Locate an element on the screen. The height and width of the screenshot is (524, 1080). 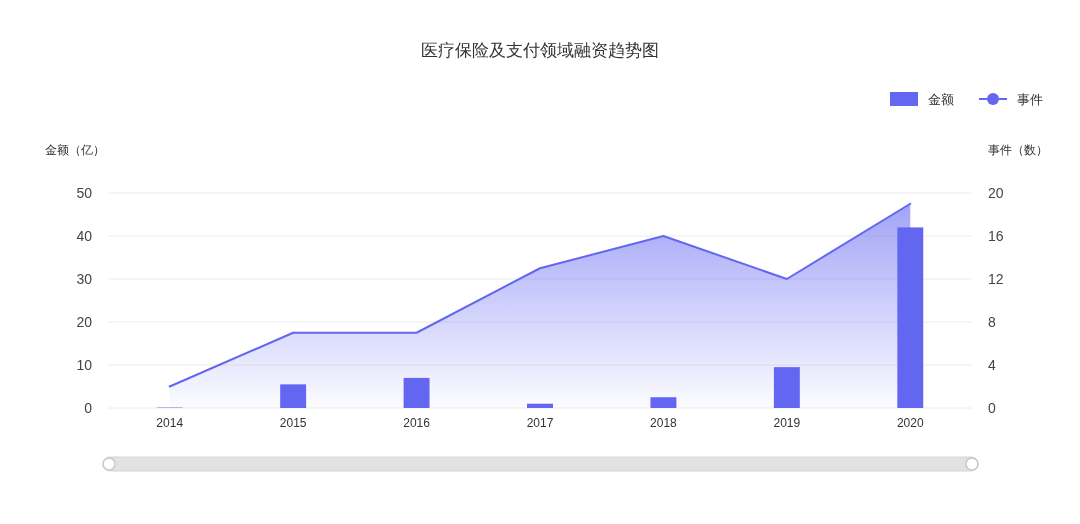
x-tick-label: 2020 is located at coordinates (910, 423).